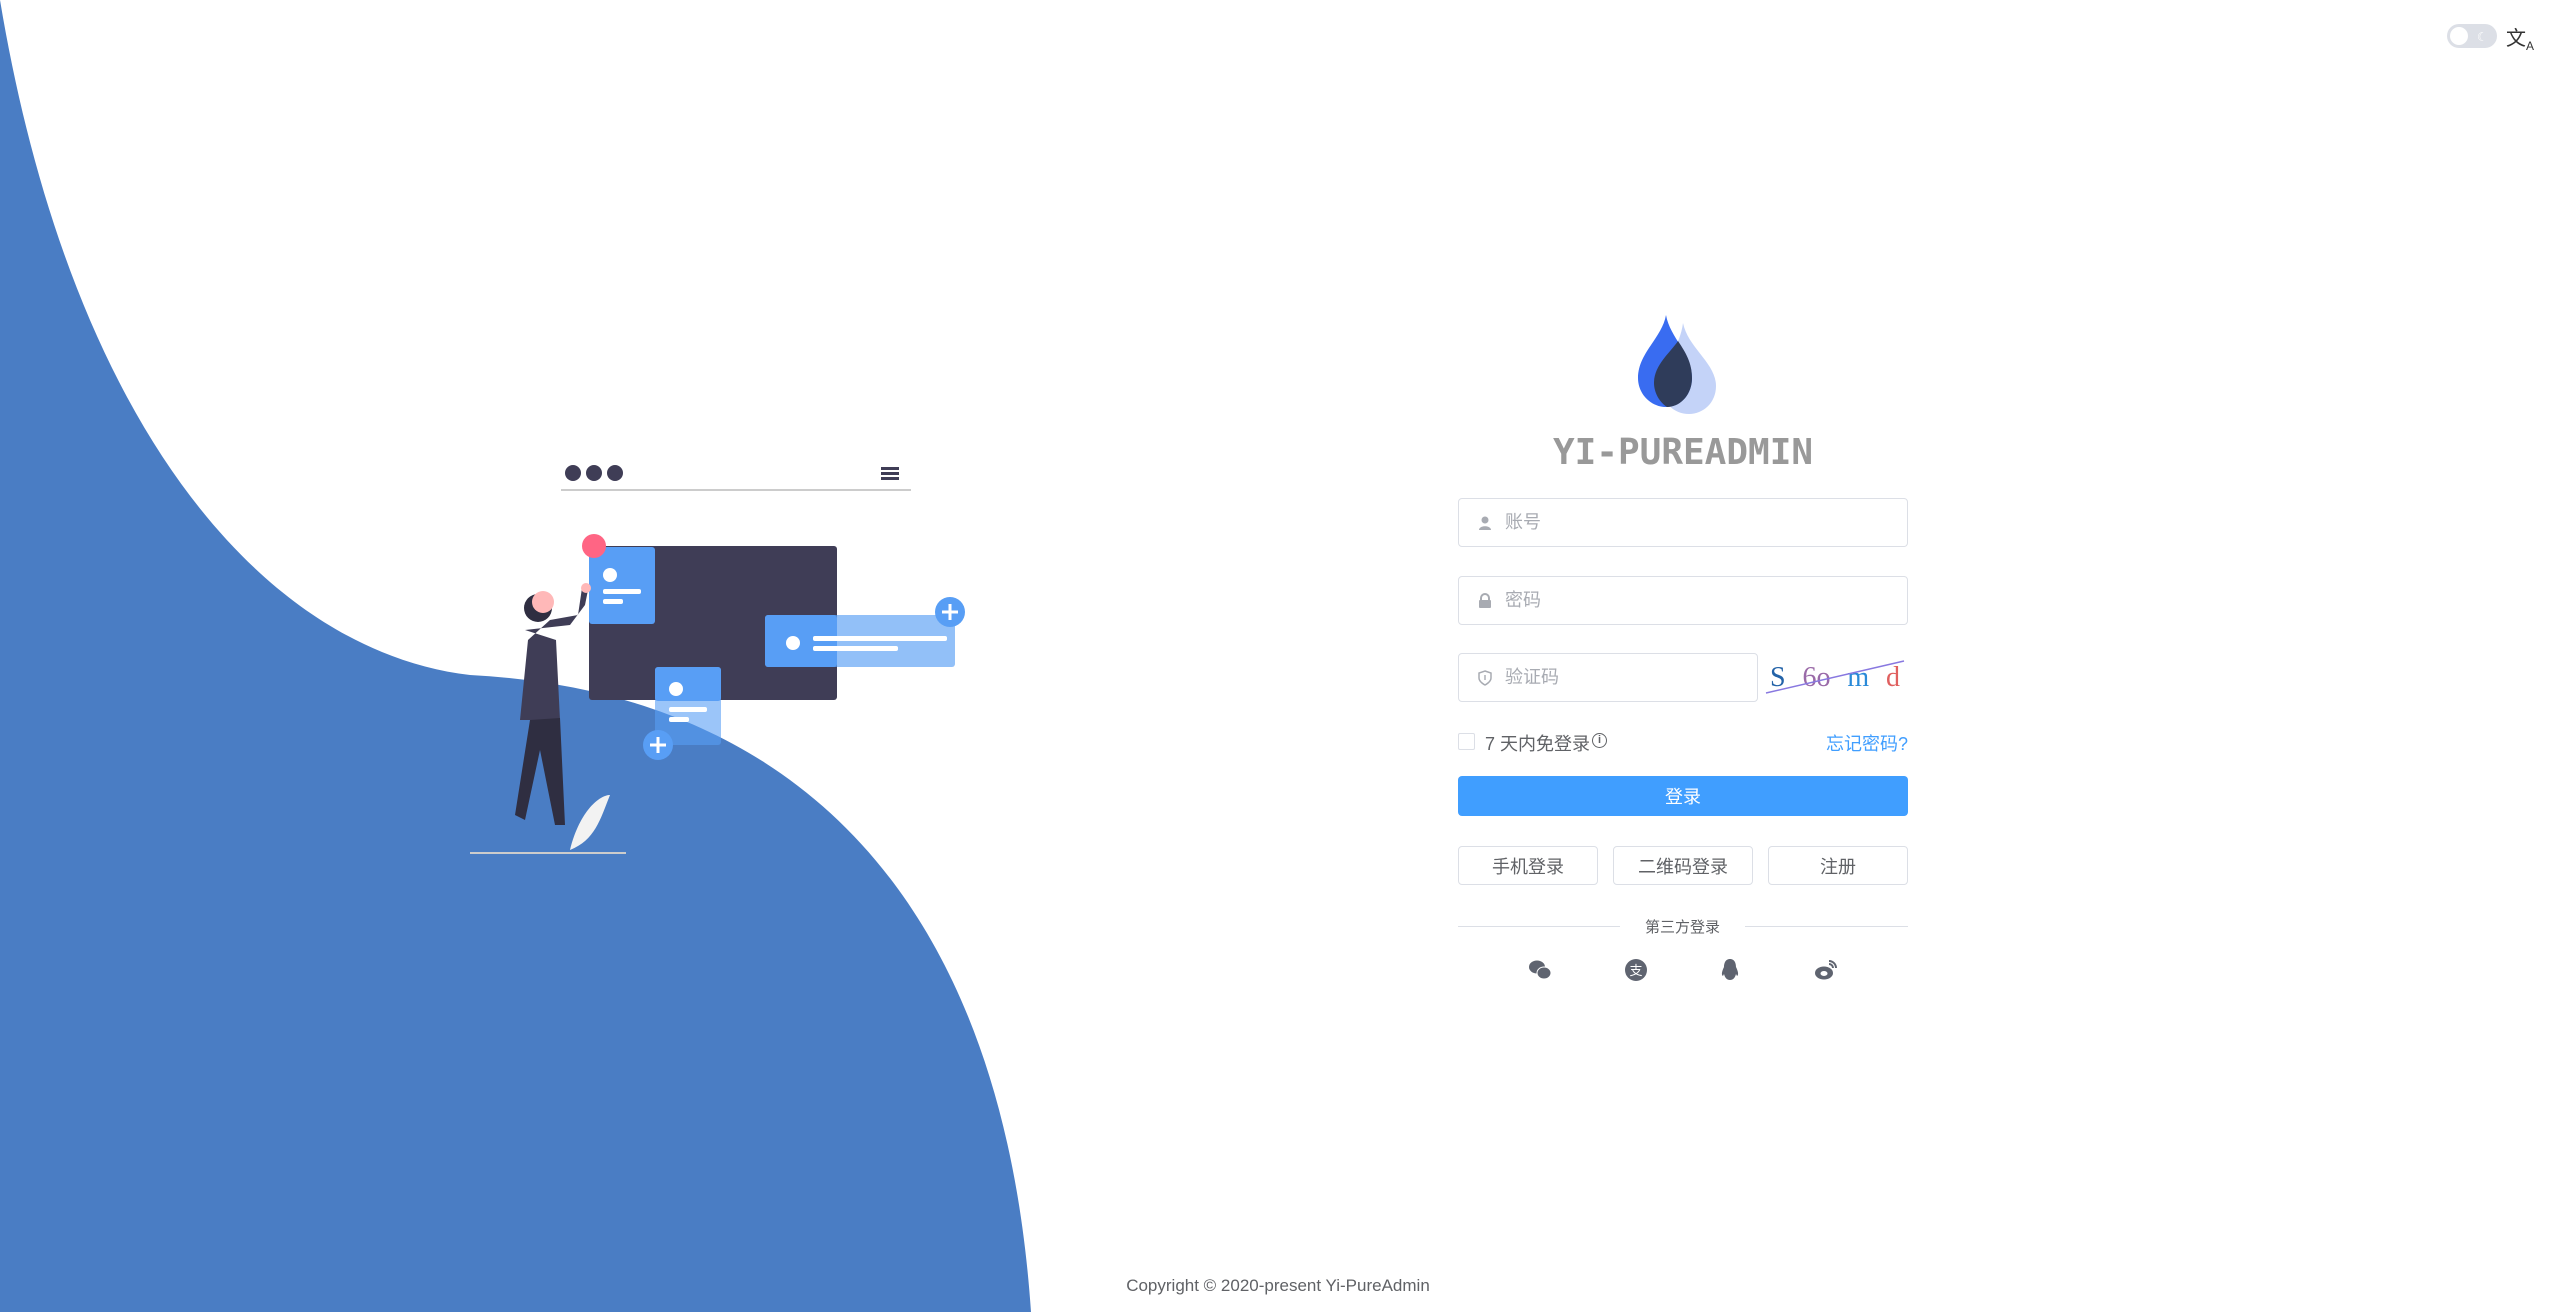 The image size is (2554, 1312). Describe the element at coordinates (1826, 926) in the screenshot. I see `divider-right` at that location.